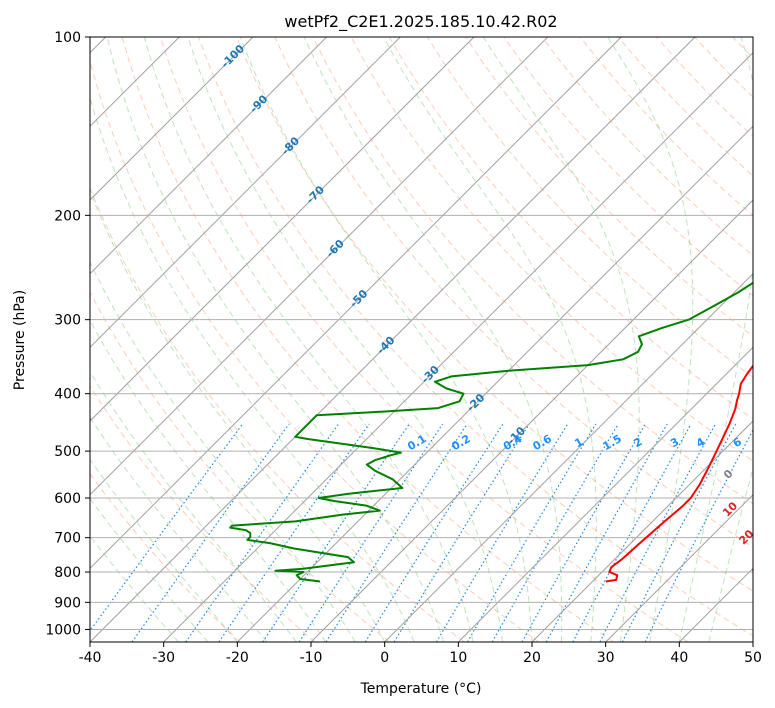 Image resolution: width=775 pixels, height=708 pixels. What do you see at coordinates (67, 321) in the screenshot?
I see `y-tick-label: 300` at bounding box center [67, 321].